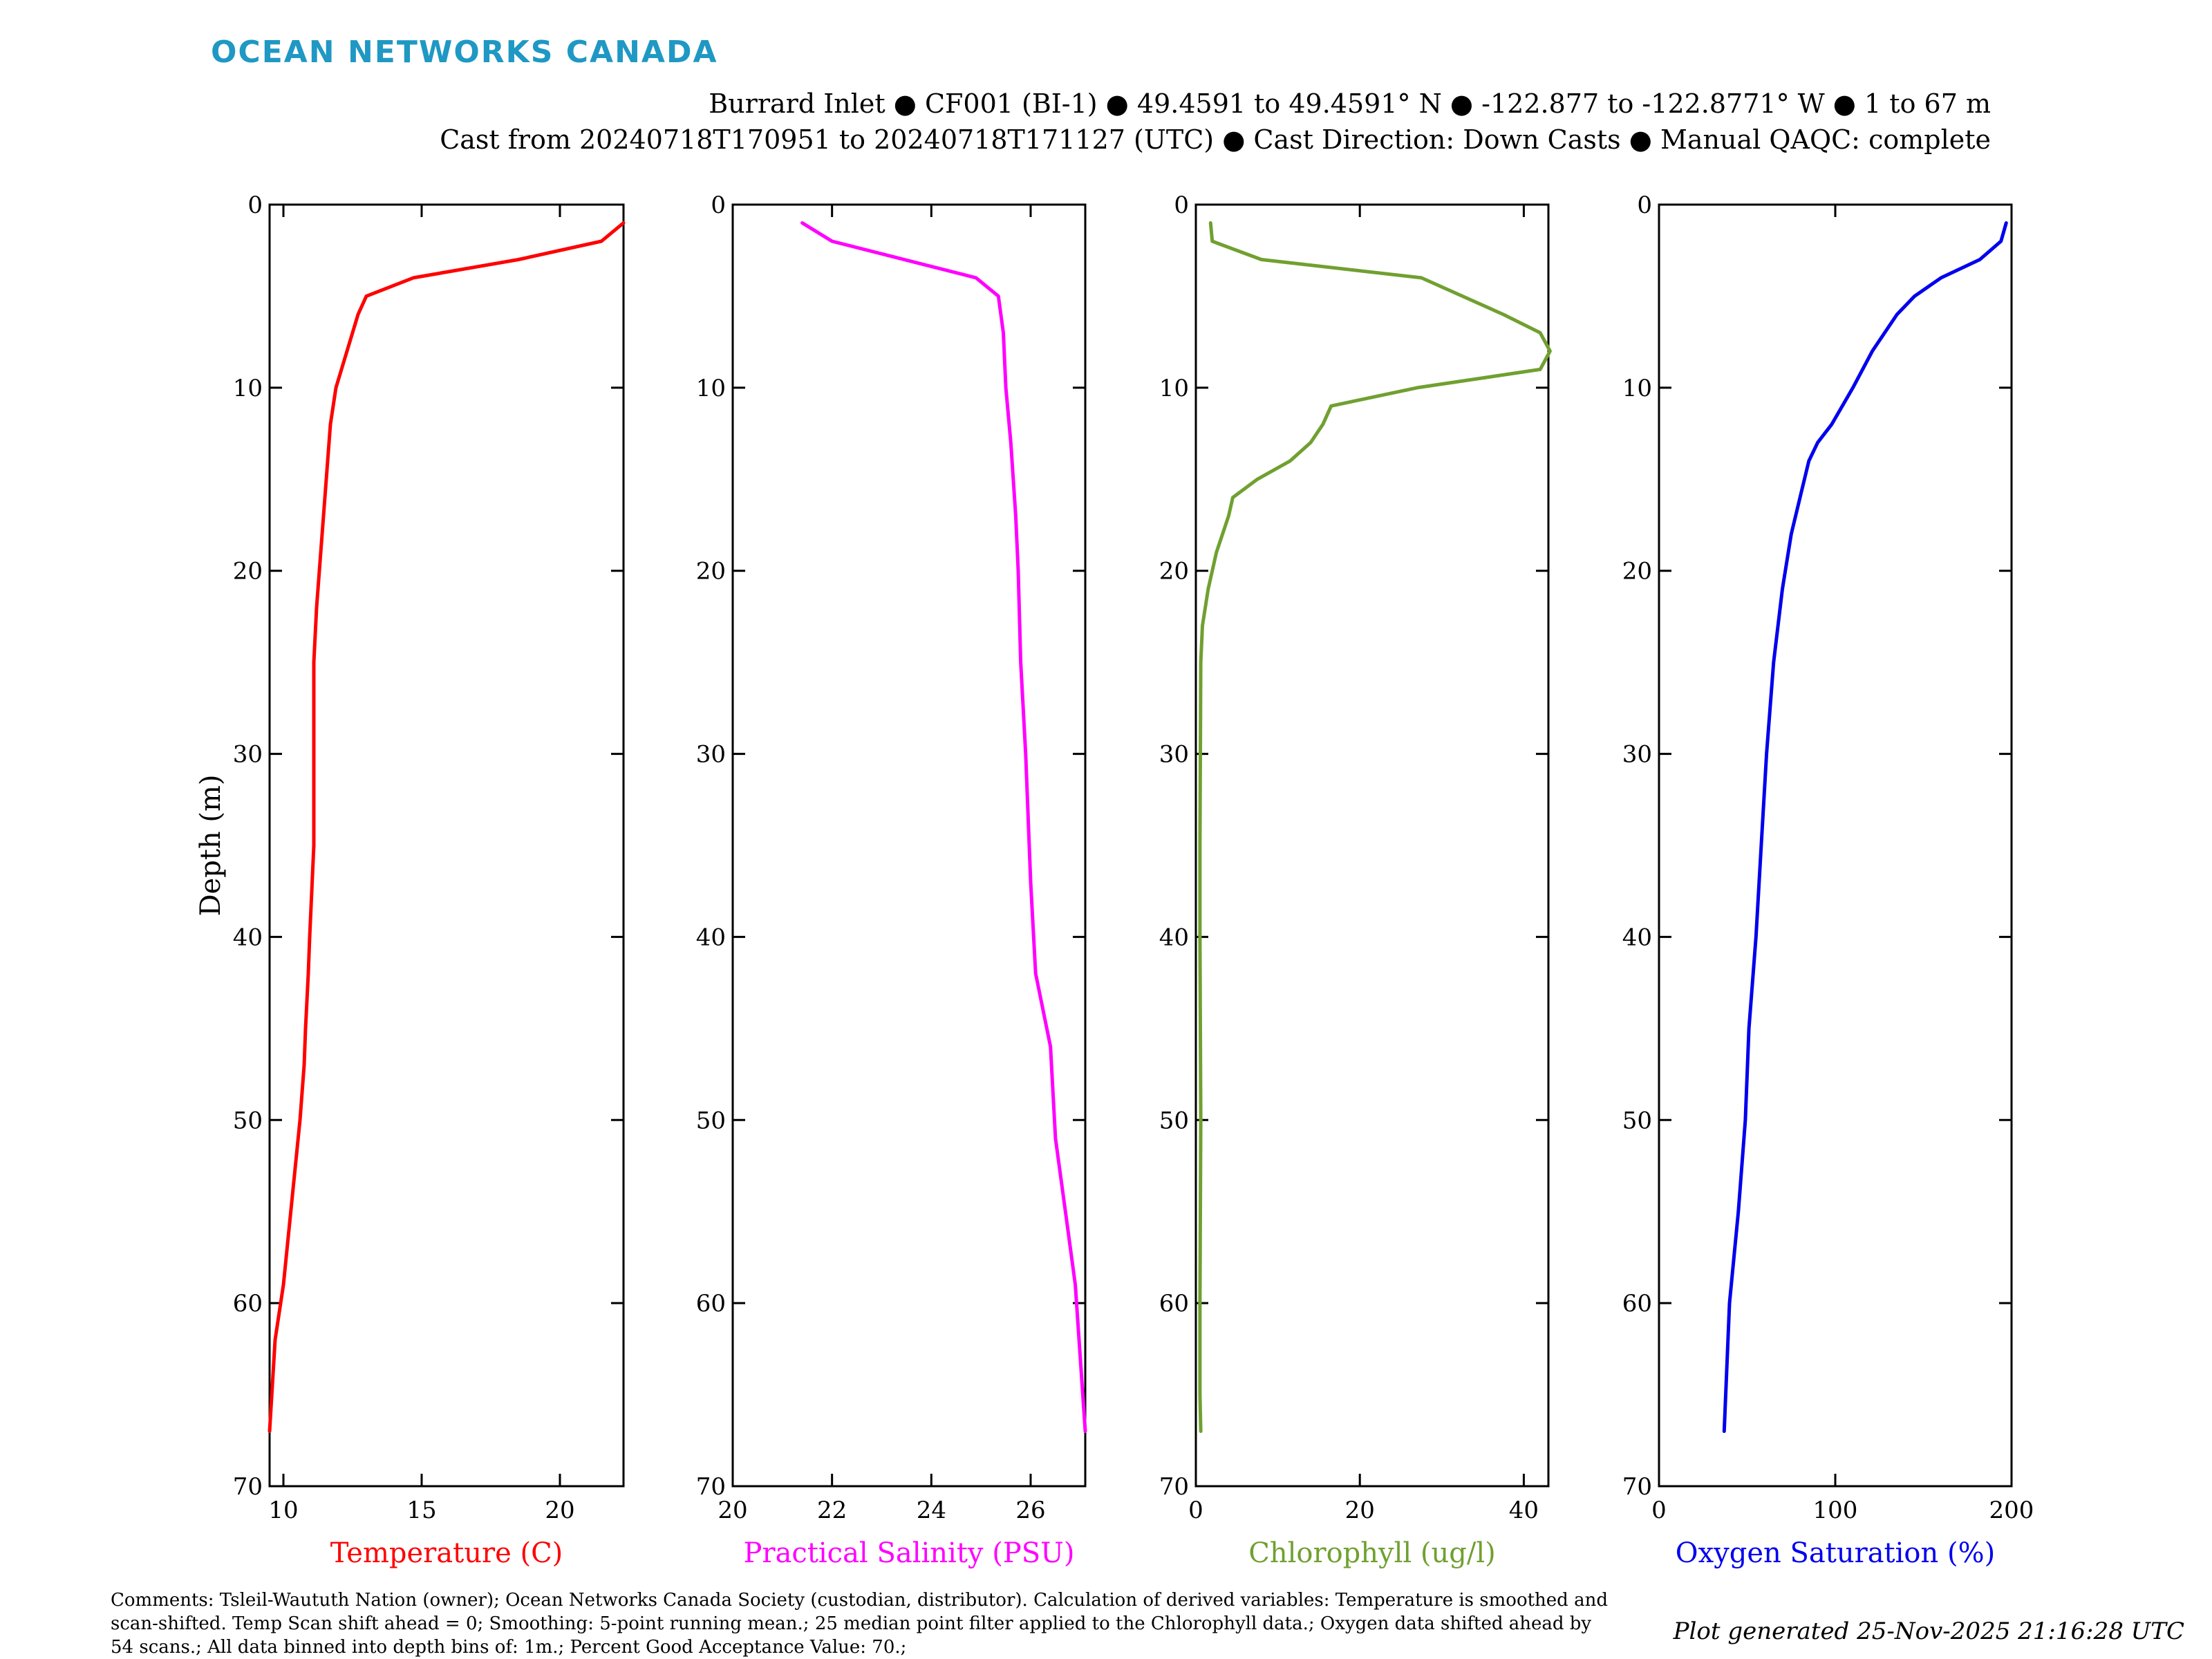 This screenshot has width=2212, height=1659. I want to click on y-tick-label-3: 10, so click(1174, 388).